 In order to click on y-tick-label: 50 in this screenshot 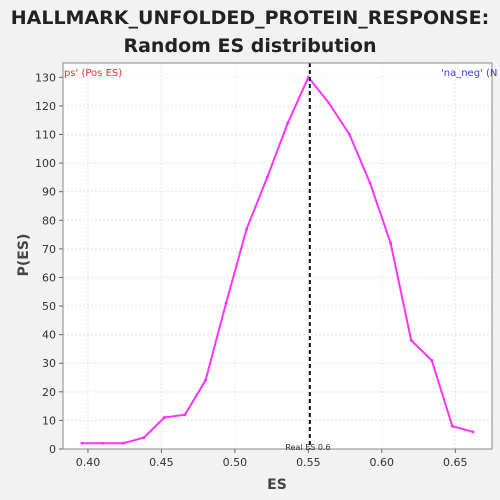, I will do `click(49, 306)`.